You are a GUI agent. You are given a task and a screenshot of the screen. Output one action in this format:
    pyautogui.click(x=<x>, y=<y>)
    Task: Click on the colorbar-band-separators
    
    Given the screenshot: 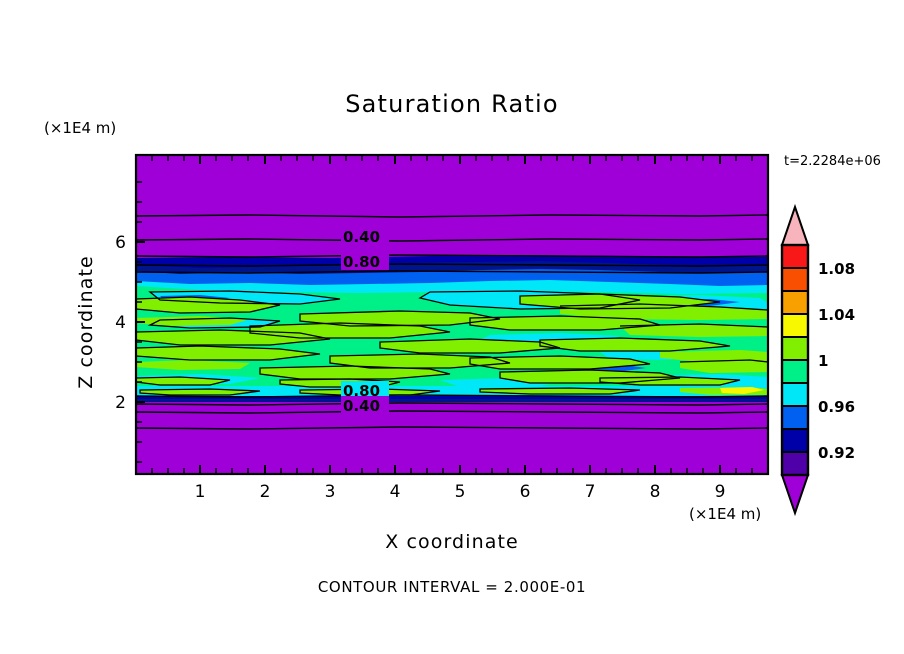 What is the action you would take?
    pyautogui.click(x=795, y=360)
    